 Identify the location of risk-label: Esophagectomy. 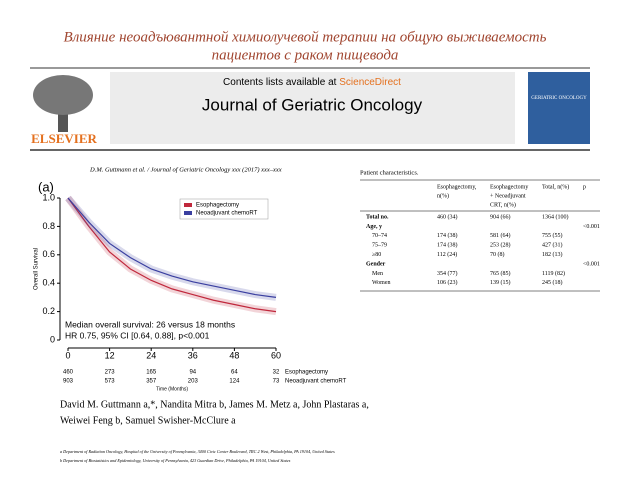
(306, 373).